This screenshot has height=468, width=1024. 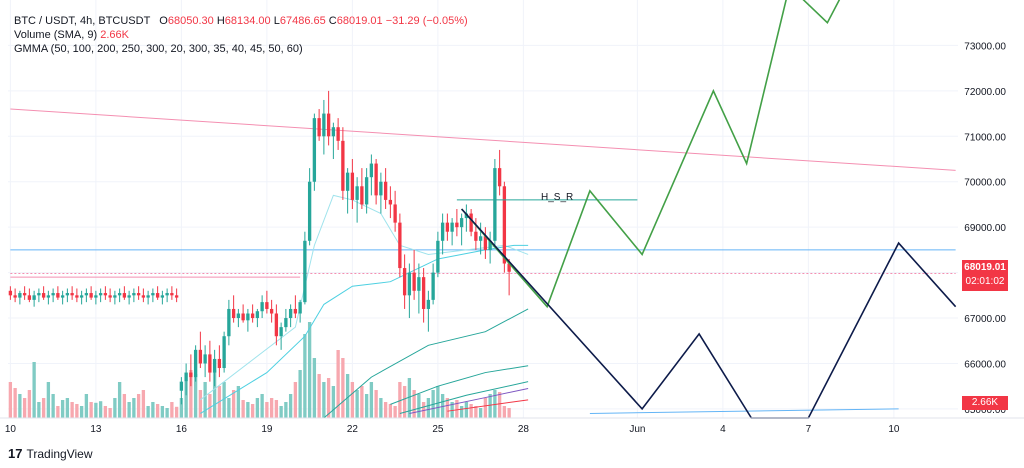 I want to click on tradingview-brand: 17 TradingView, so click(x=50, y=453).